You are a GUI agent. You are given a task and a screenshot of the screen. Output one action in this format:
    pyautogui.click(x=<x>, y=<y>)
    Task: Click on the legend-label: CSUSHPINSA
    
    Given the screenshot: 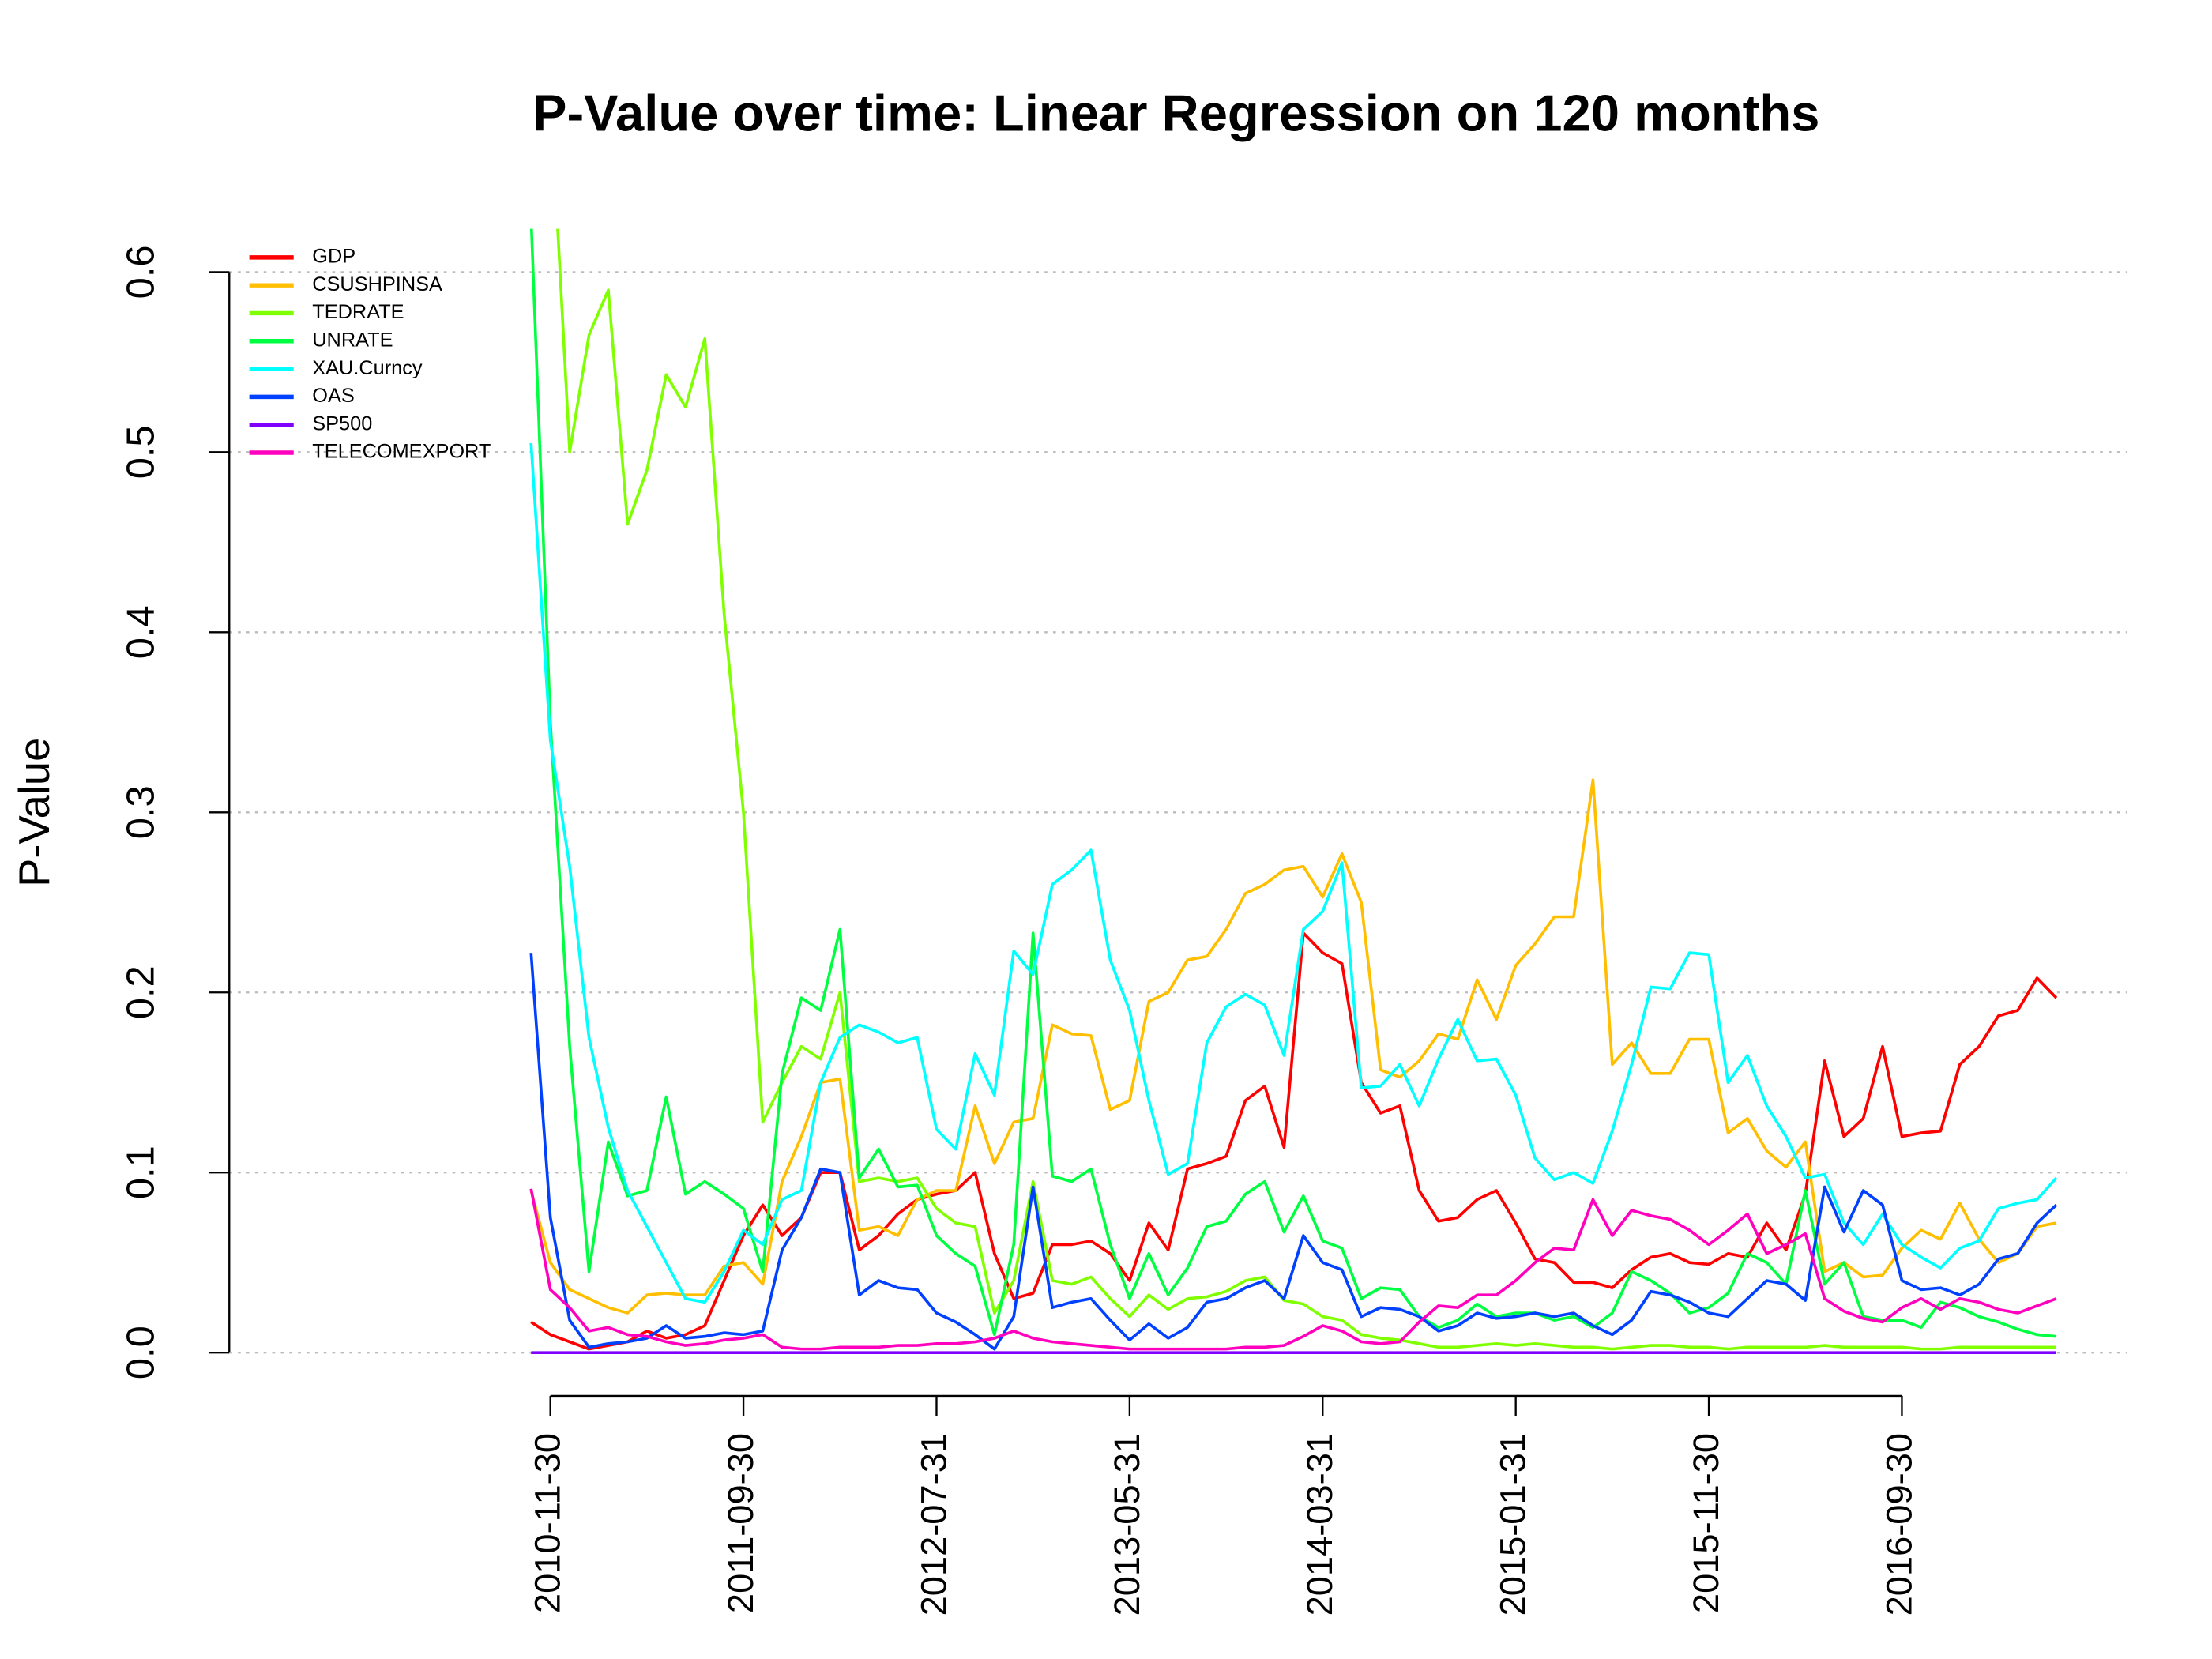 What is the action you would take?
    pyautogui.click(x=377, y=284)
    